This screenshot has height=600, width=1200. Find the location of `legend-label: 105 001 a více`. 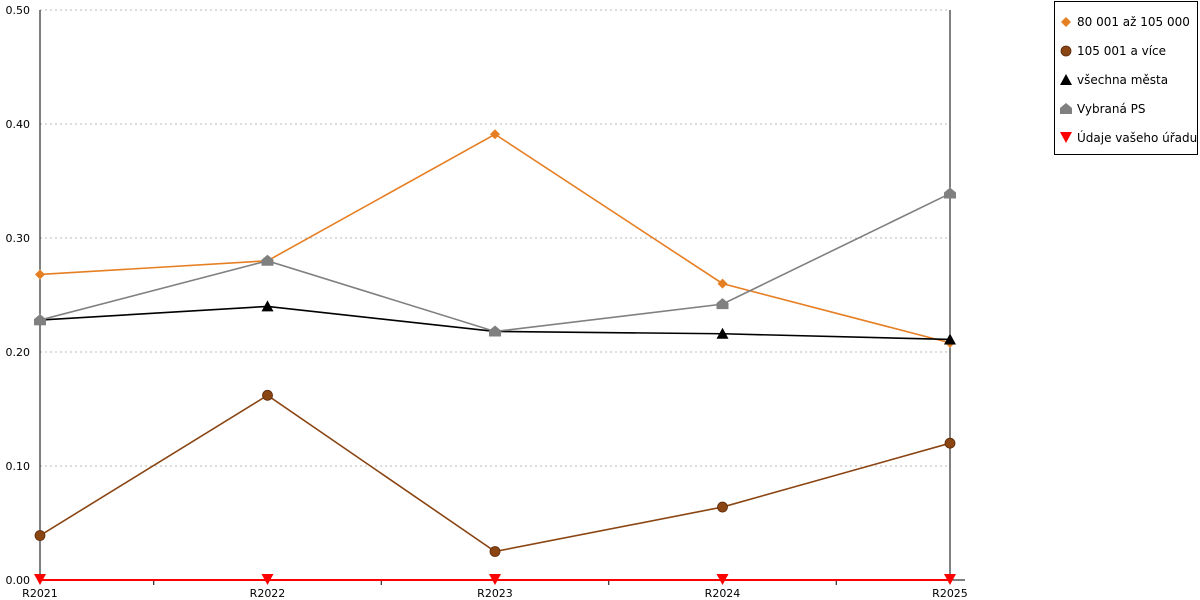

legend-label: 105 001 a více is located at coordinates (1122, 51).